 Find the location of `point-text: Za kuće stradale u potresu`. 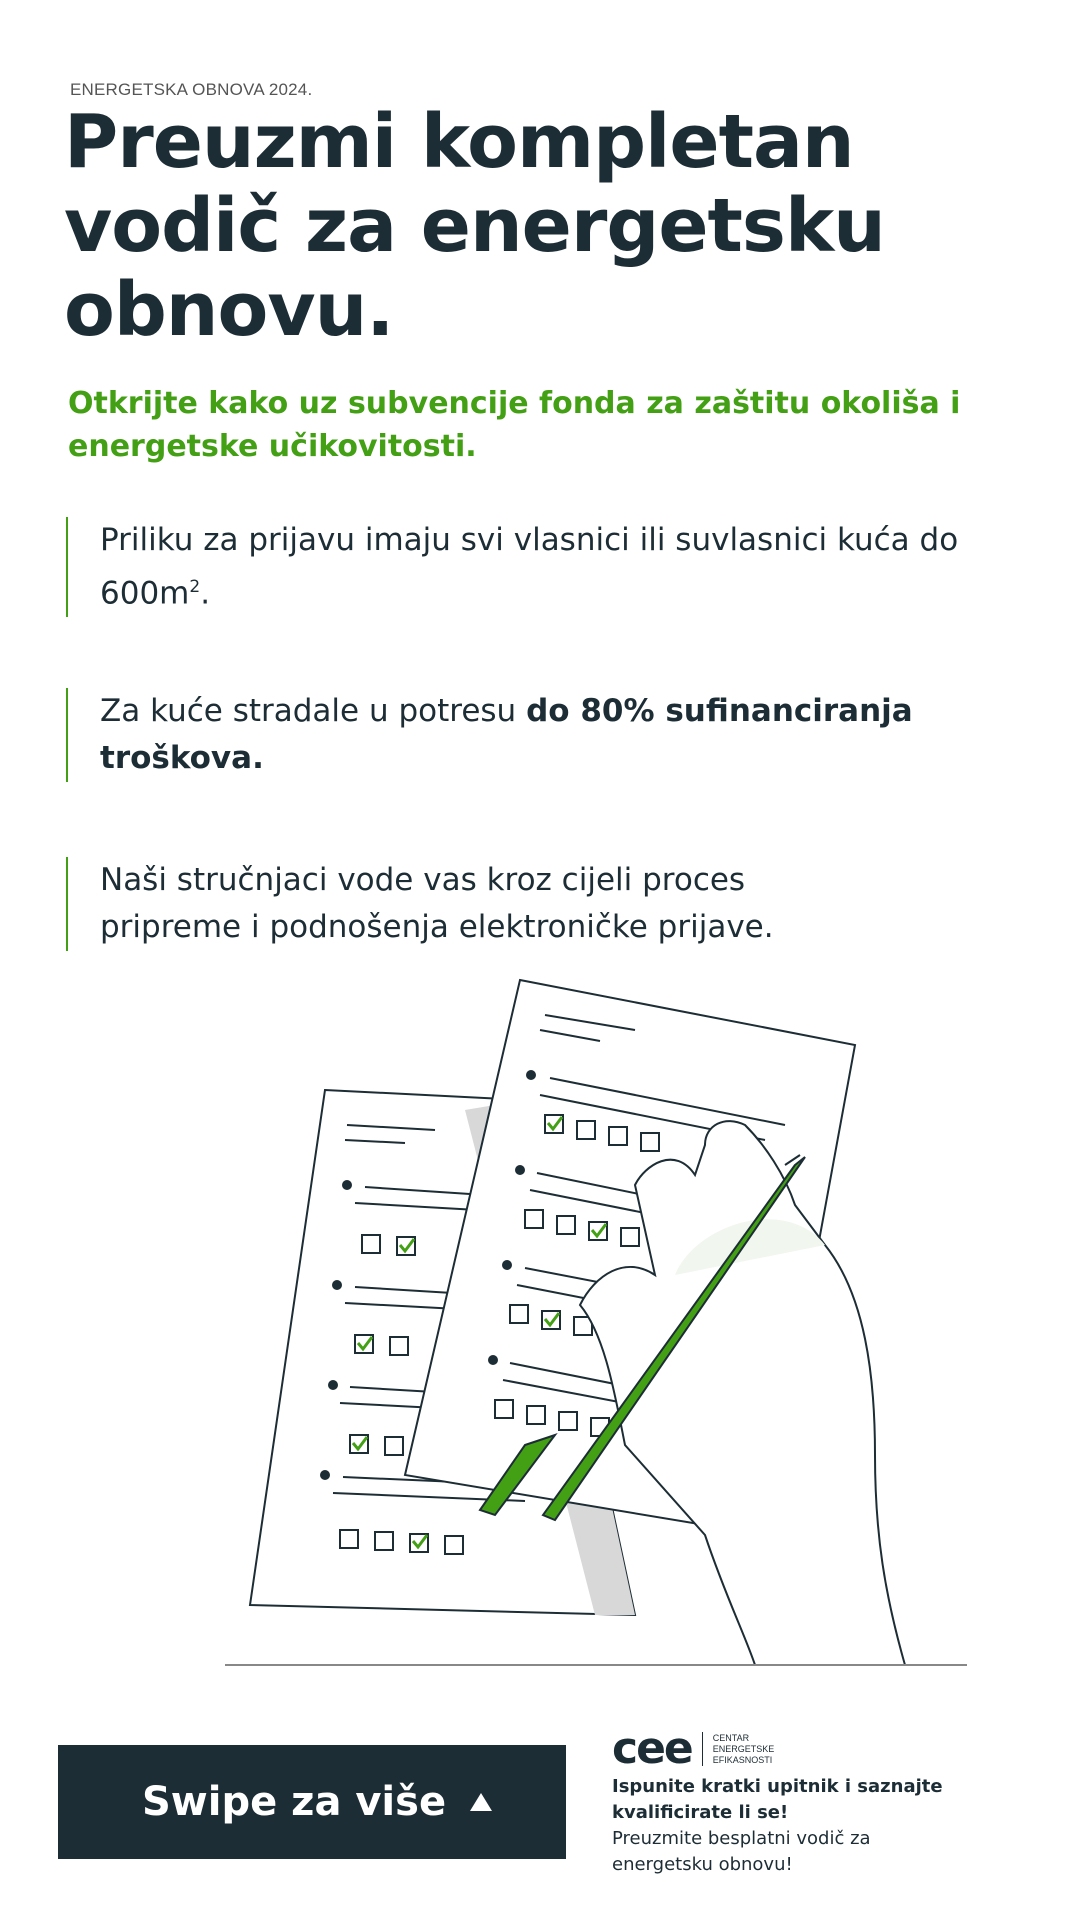

point-text: Za kuće stradale u potresu is located at coordinates (313, 711).